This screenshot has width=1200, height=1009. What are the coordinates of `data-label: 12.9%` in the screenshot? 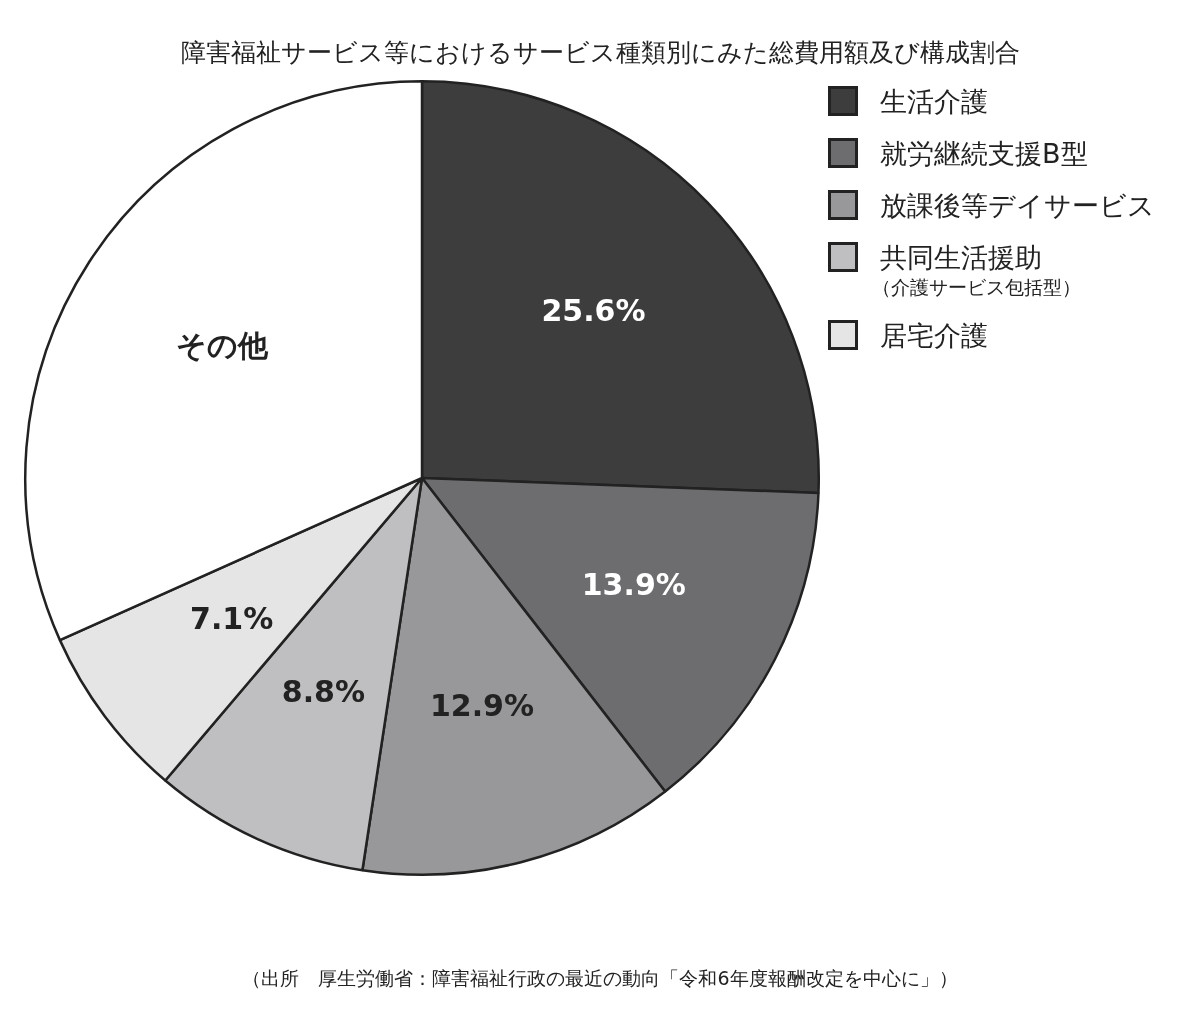 It's located at (481, 706).